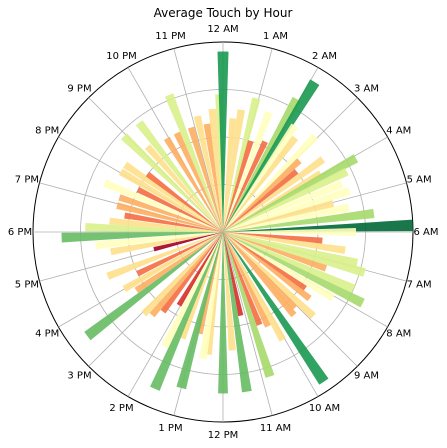 This screenshot has height=448, width=447. Describe the element at coordinates (222, 29) in the screenshot. I see `angular-tick-label: 12 AM` at that location.